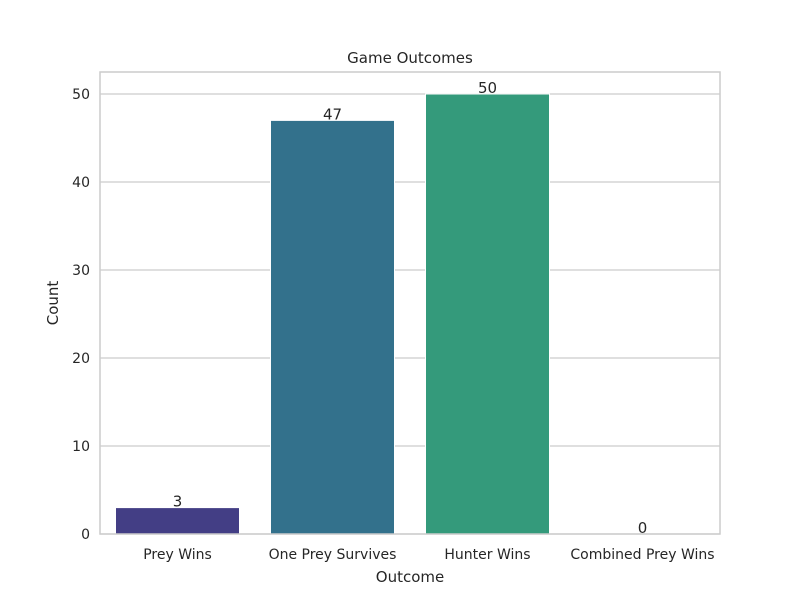 The width and height of the screenshot is (800, 605). Describe the element at coordinates (178, 502) in the screenshot. I see `bar-value-label: 3` at that location.